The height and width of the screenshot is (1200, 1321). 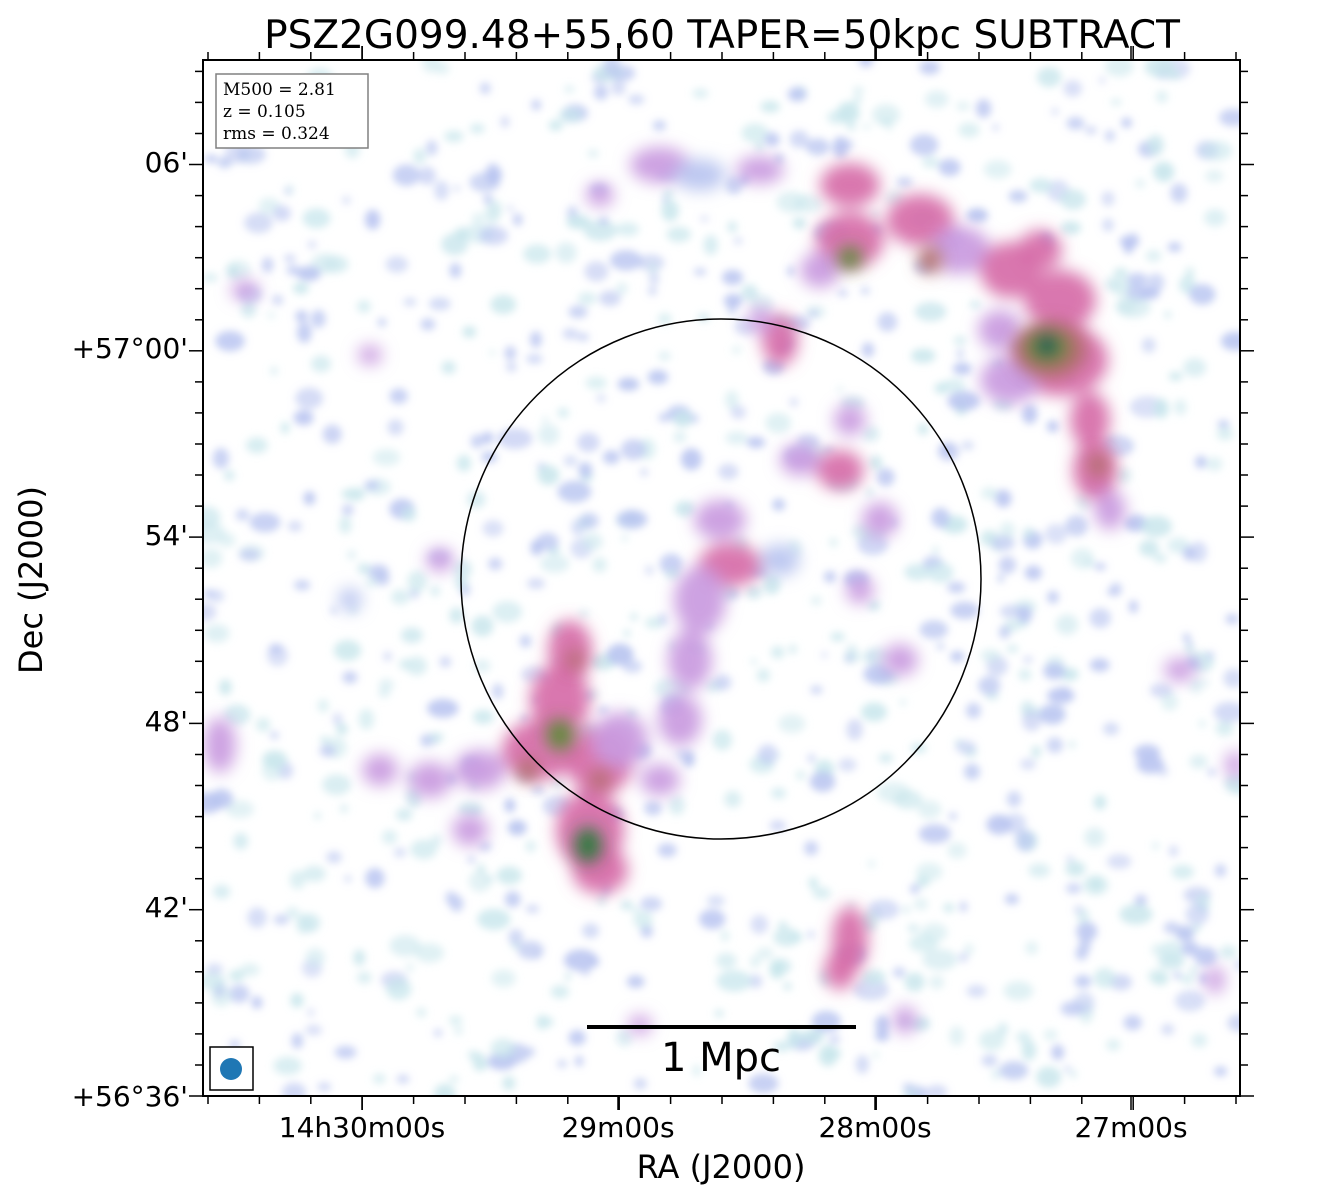 I want to click on info-m500: M500 = 2.81, so click(x=279, y=90).